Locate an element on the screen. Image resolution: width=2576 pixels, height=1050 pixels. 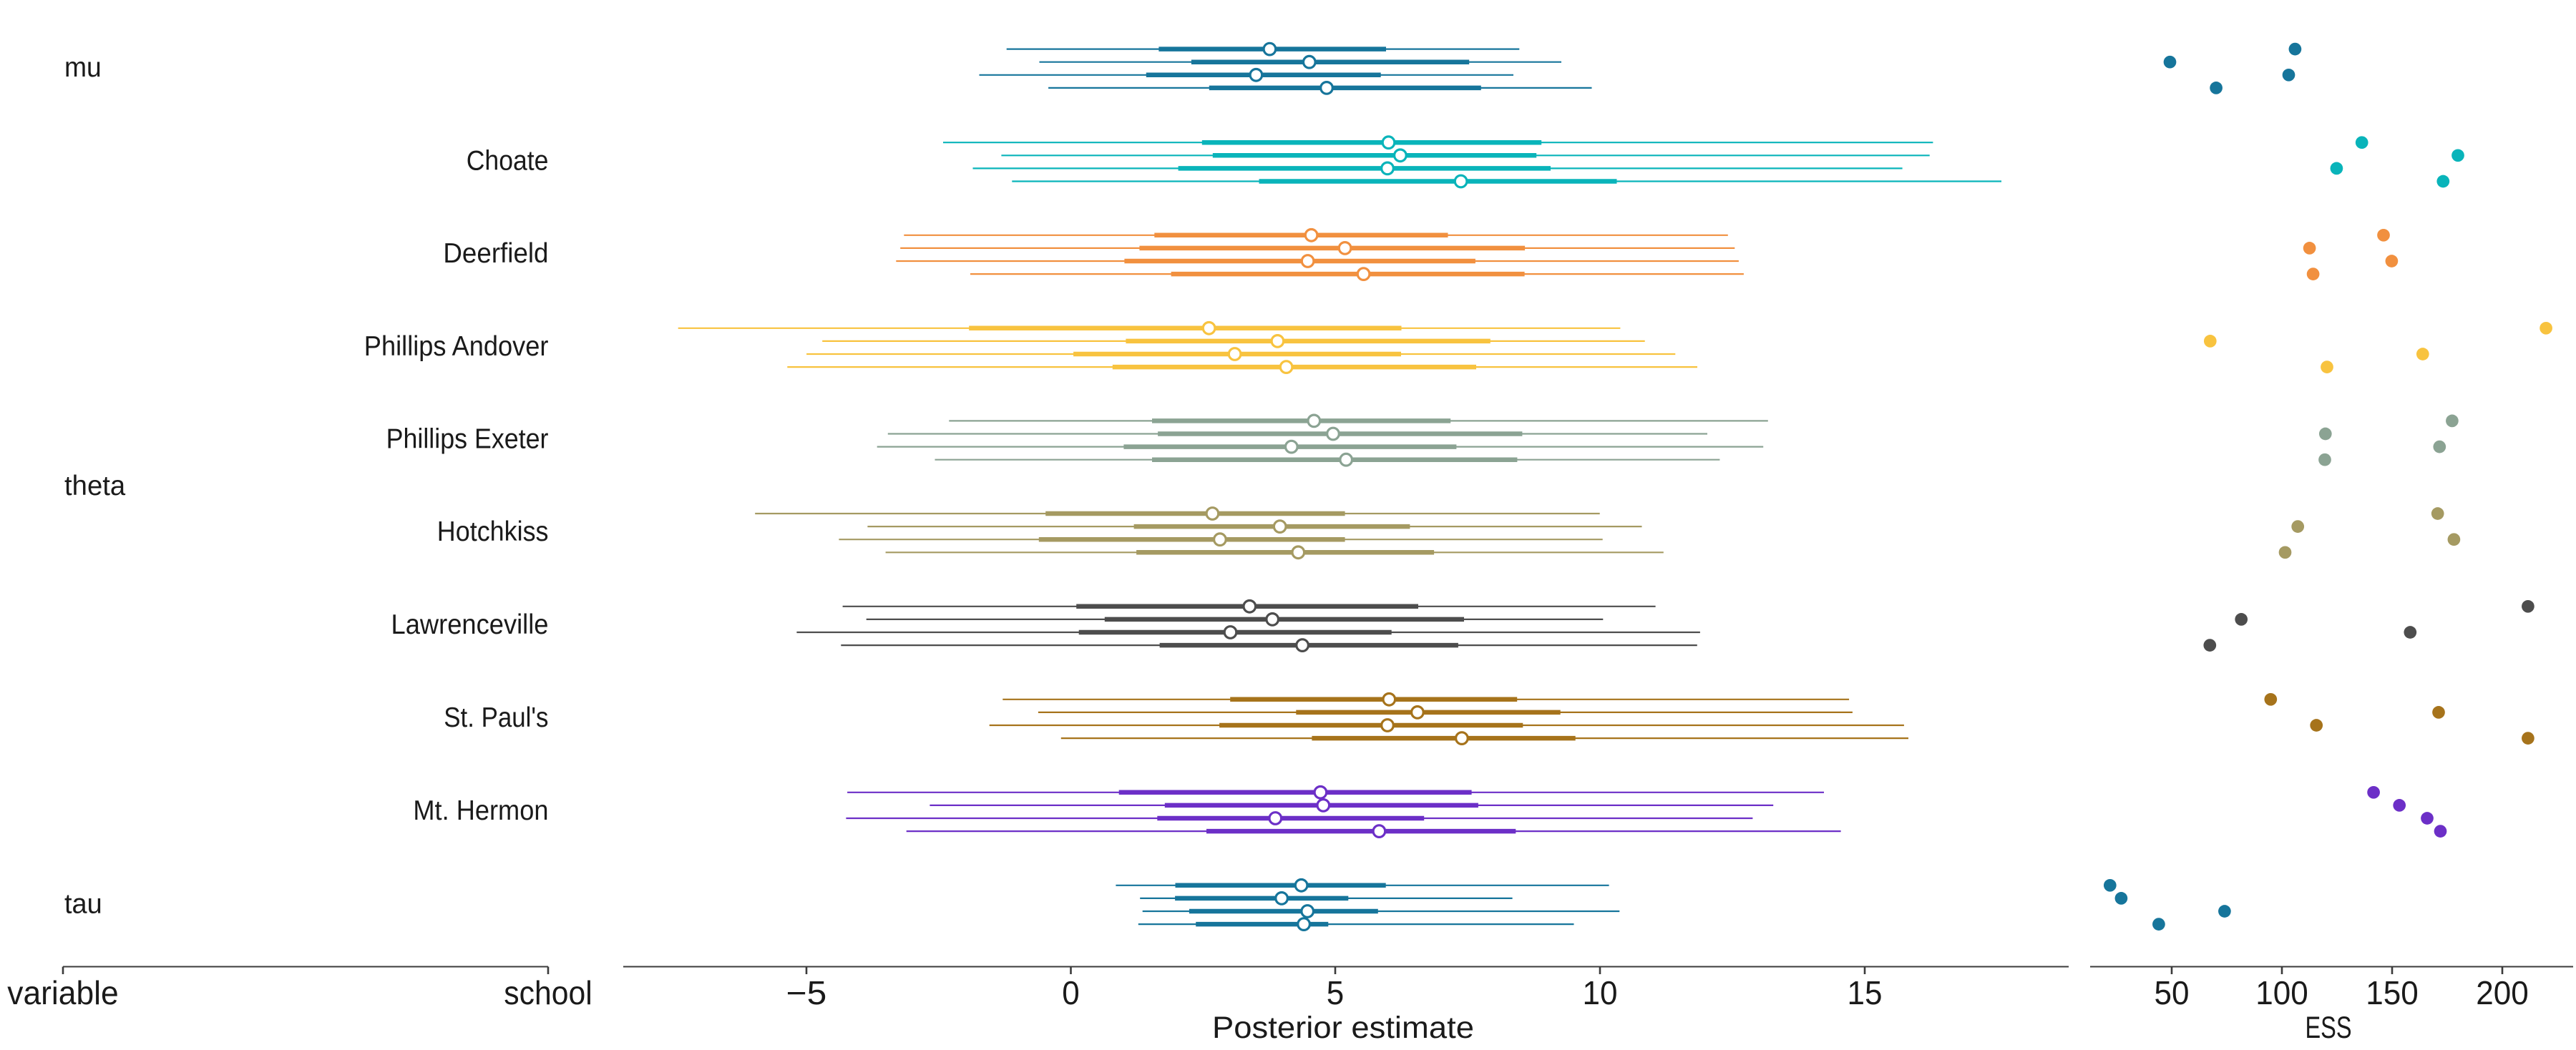
svg-text: 50 is located at coordinates (2172, 992).